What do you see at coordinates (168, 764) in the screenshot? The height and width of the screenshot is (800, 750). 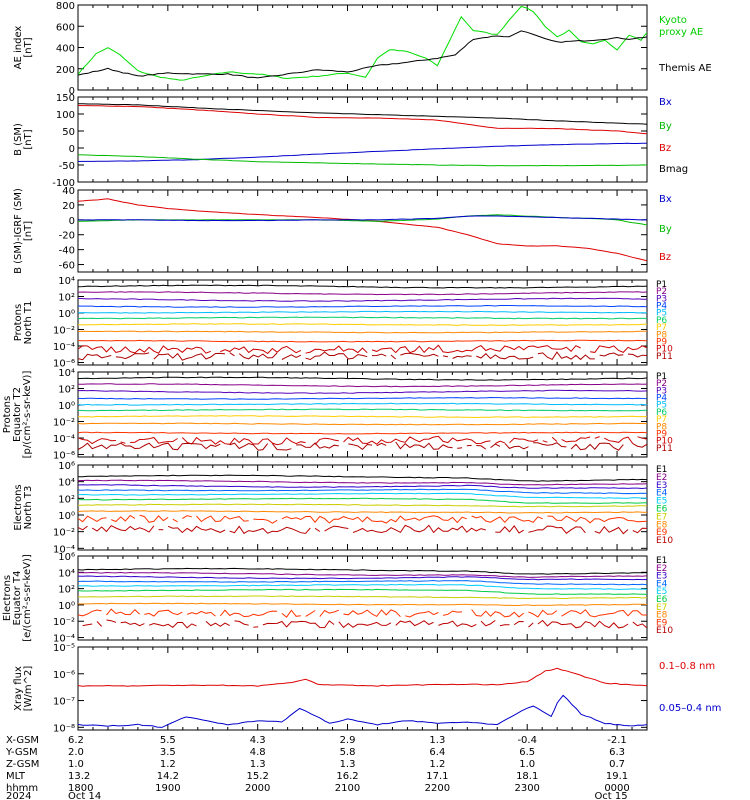 I see `ephemeris-value: 1.2` at bounding box center [168, 764].